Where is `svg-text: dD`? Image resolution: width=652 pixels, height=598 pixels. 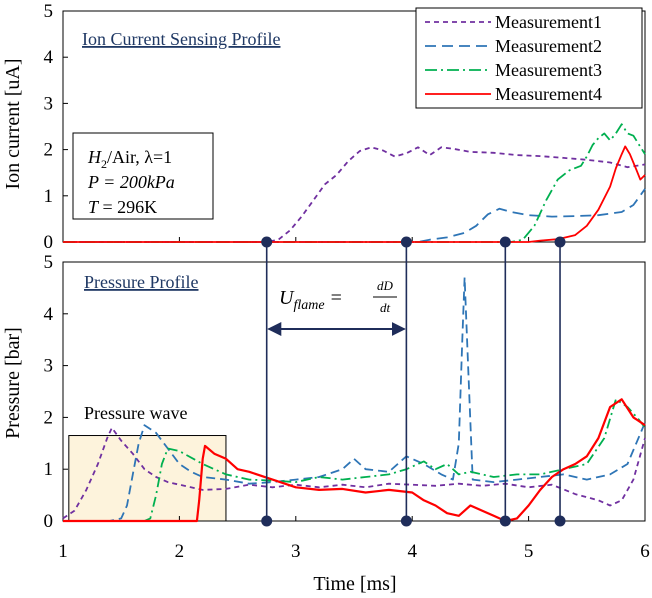 svg-text: dD is located at coordinates (385, 285).